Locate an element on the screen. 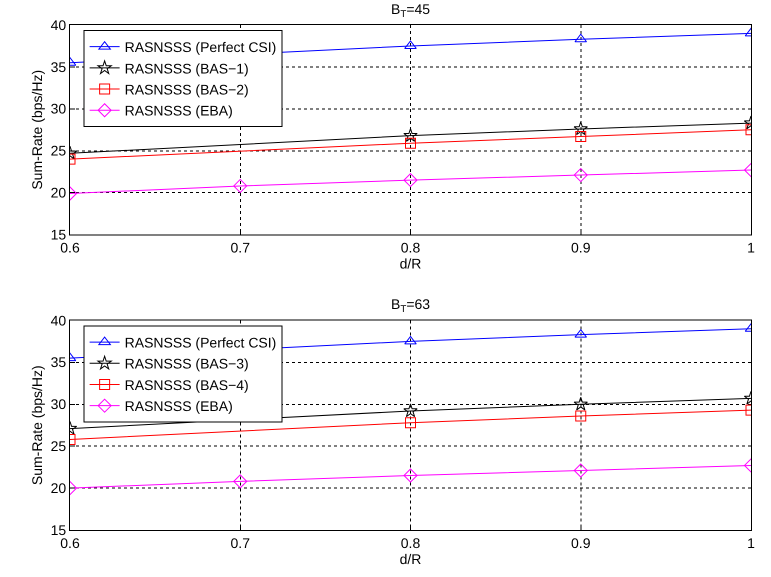  legend-label: RASNSSS (BAS−2) is located at coordinates (186, 90).